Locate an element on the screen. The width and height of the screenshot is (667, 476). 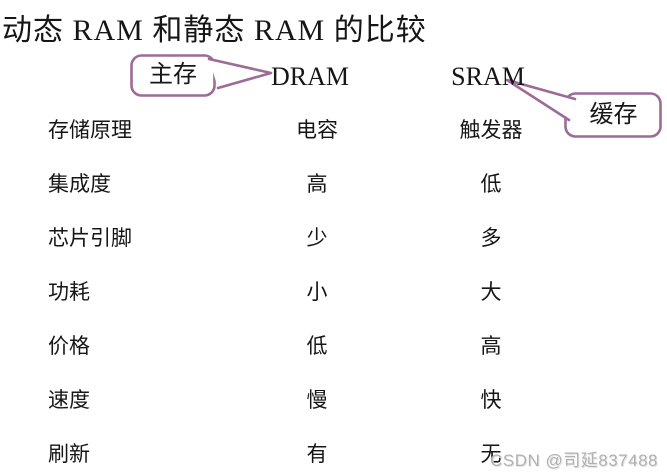
page-title: 动态 RAM 和静态 RAM 的比较 is located at coordinates (214, 30).